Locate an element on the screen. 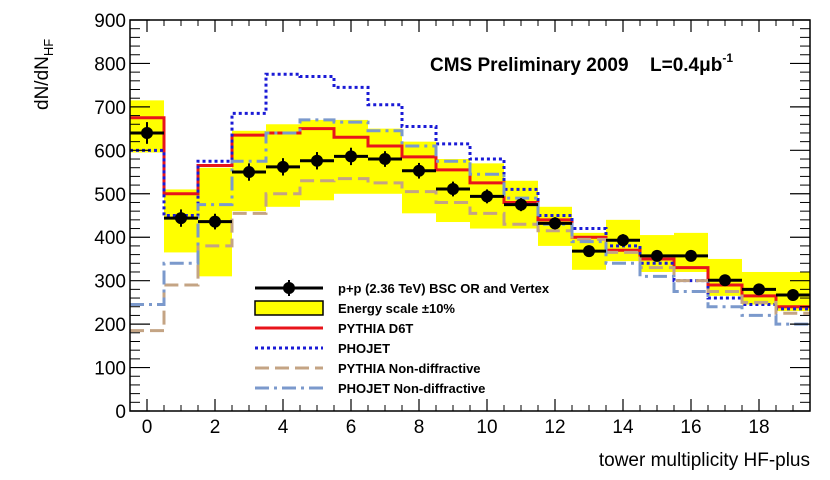 Image resolution: width=830 pixels, height=480 pixels. y-tick-label: 400 is located at coordinates (110, 238).